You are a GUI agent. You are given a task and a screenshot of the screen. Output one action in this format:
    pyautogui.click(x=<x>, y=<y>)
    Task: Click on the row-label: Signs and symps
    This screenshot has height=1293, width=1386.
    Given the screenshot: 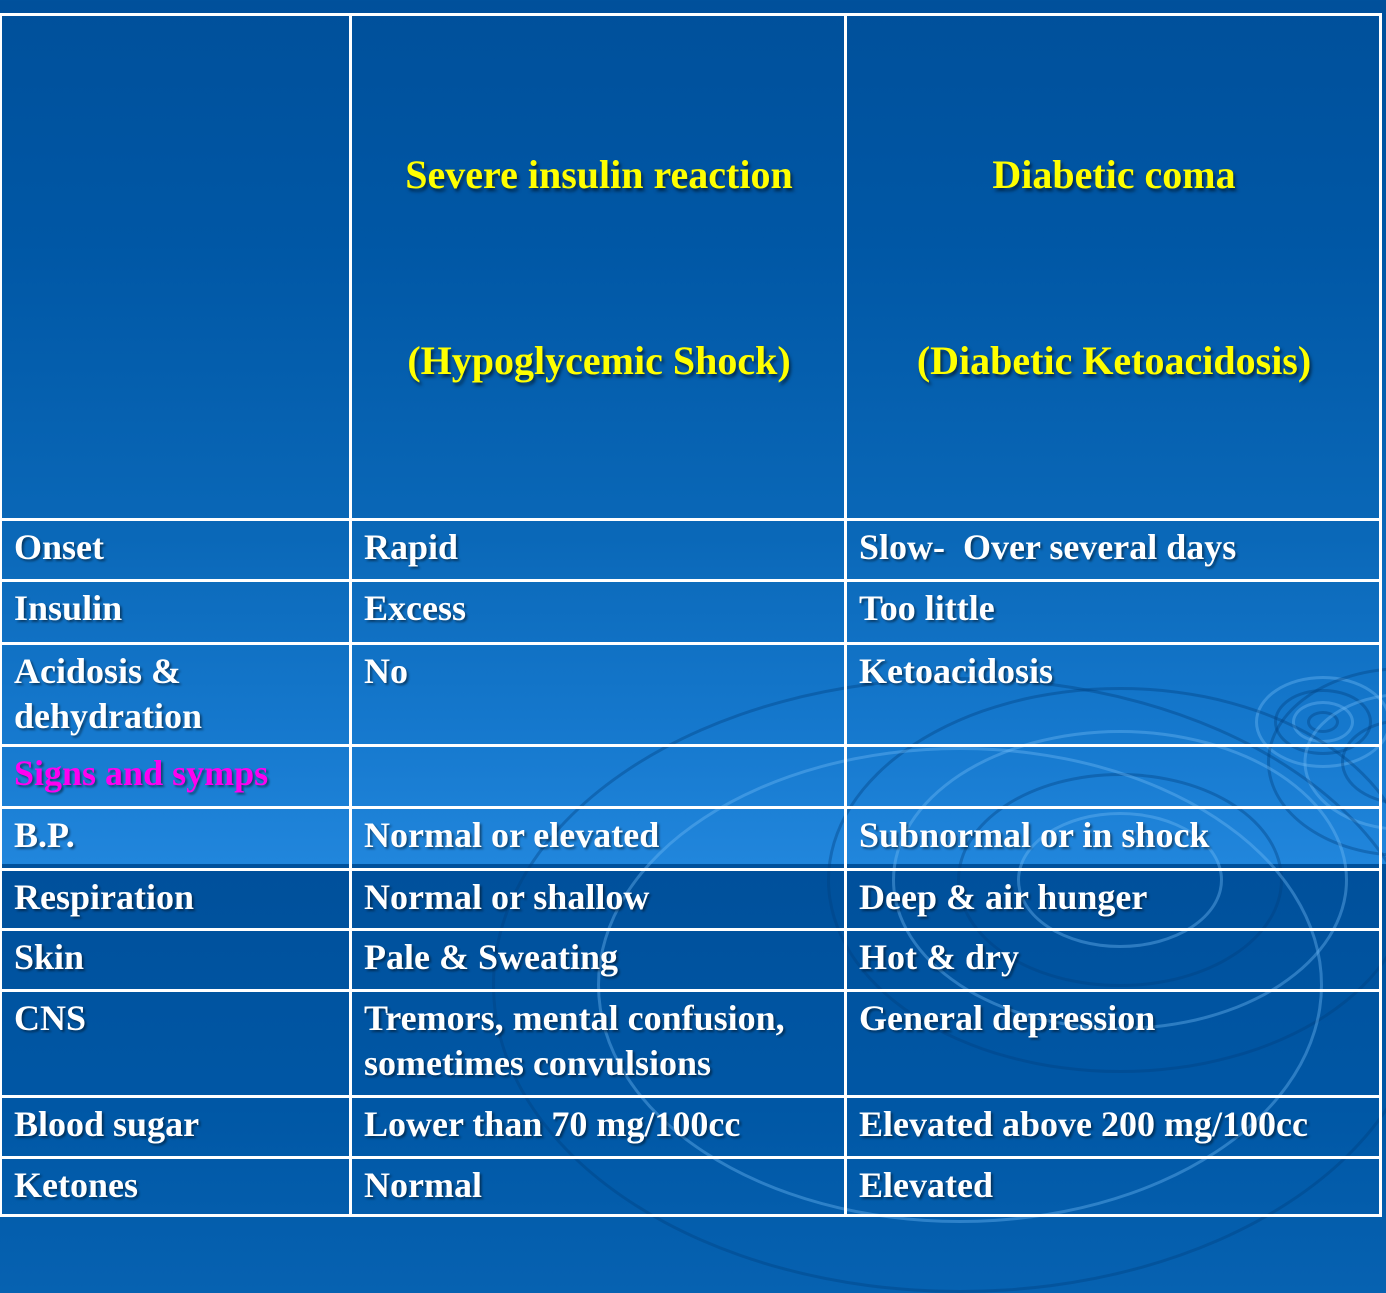 What is the action you would take?
    pyautogui.click(x=176, y=776)
    